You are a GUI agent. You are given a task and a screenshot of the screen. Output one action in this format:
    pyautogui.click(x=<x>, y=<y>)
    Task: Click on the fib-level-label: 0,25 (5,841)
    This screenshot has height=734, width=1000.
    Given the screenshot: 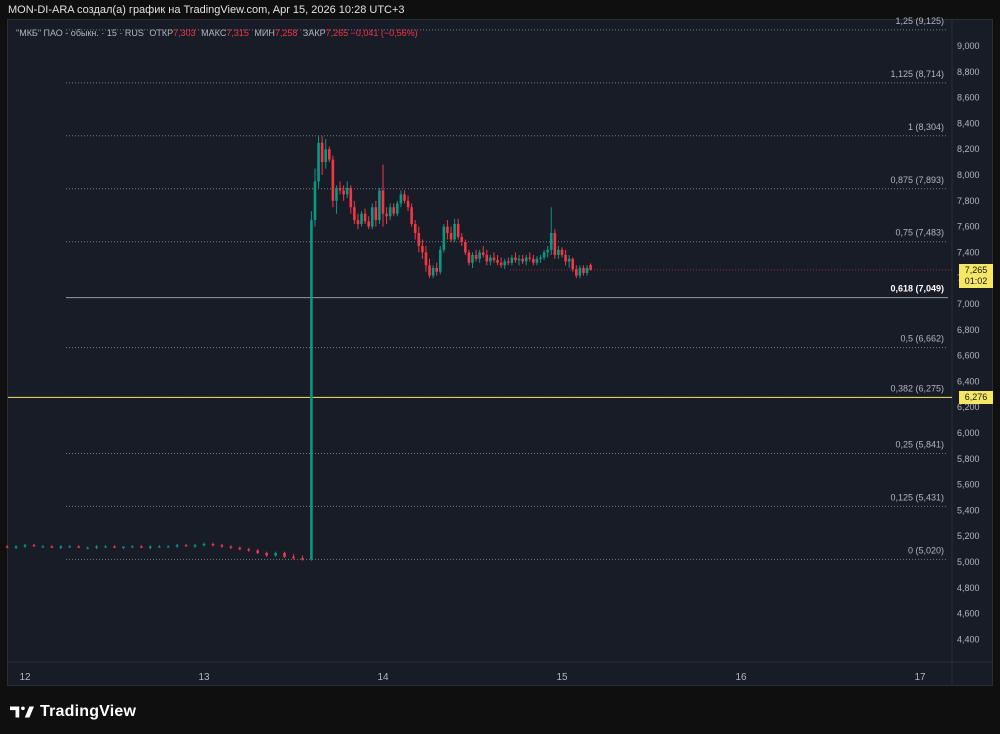 What is the action you would take?
    pyautogui.click(x=919, y=445)
    